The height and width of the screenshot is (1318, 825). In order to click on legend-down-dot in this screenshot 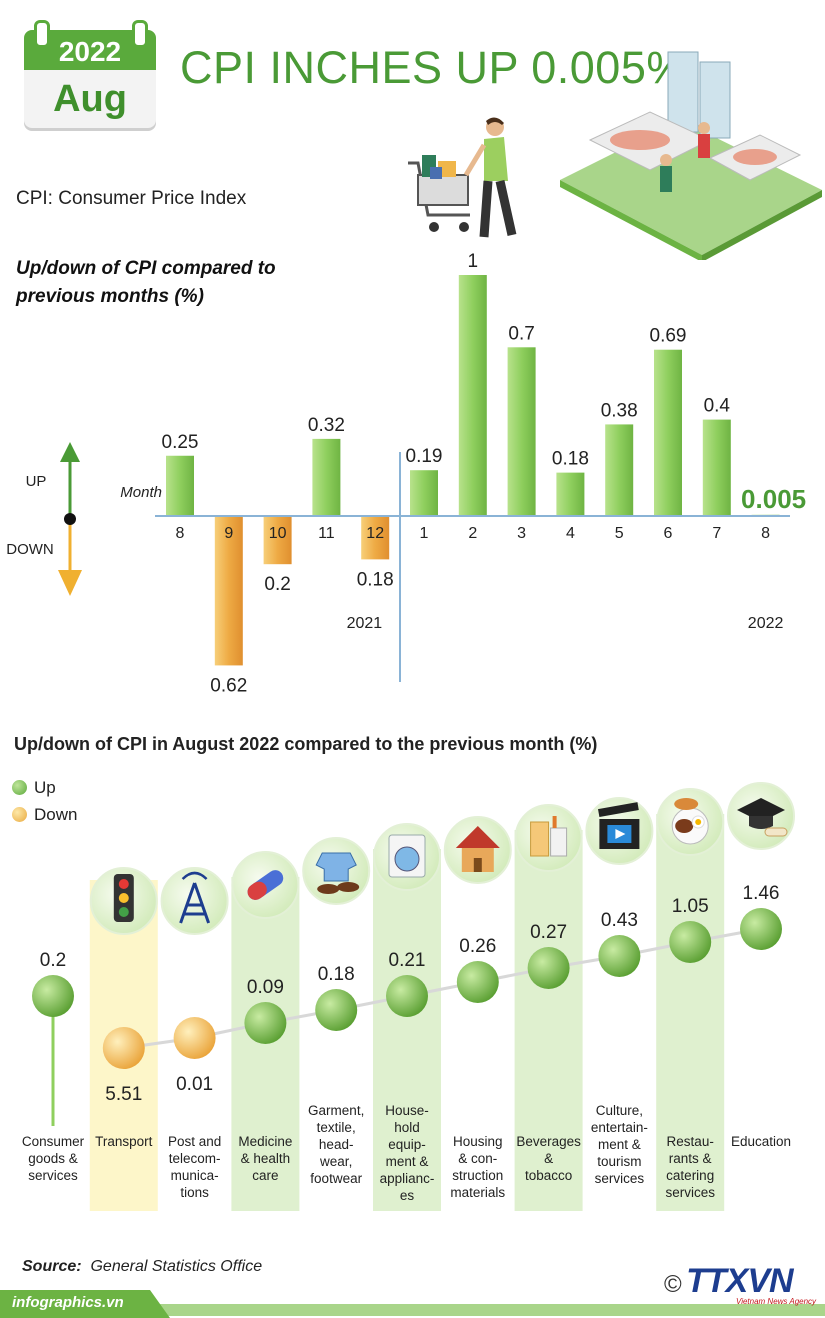, I will do `click(19, 814)`.